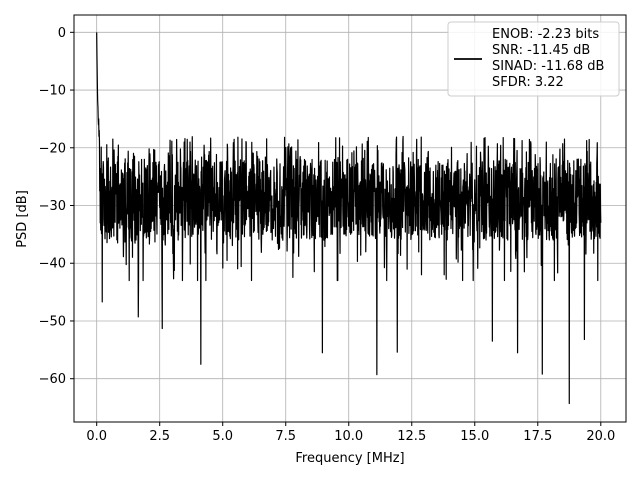  What do you see at coordinates (22, 219) in the screenshot?
I see `y-axis-label: PSD [dB]` at bounding box center [22, 219].